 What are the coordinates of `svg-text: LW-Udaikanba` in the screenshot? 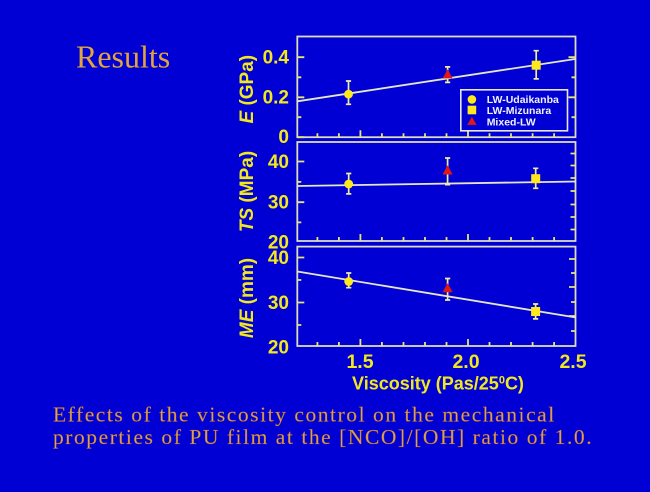 It's located at (523, 100).